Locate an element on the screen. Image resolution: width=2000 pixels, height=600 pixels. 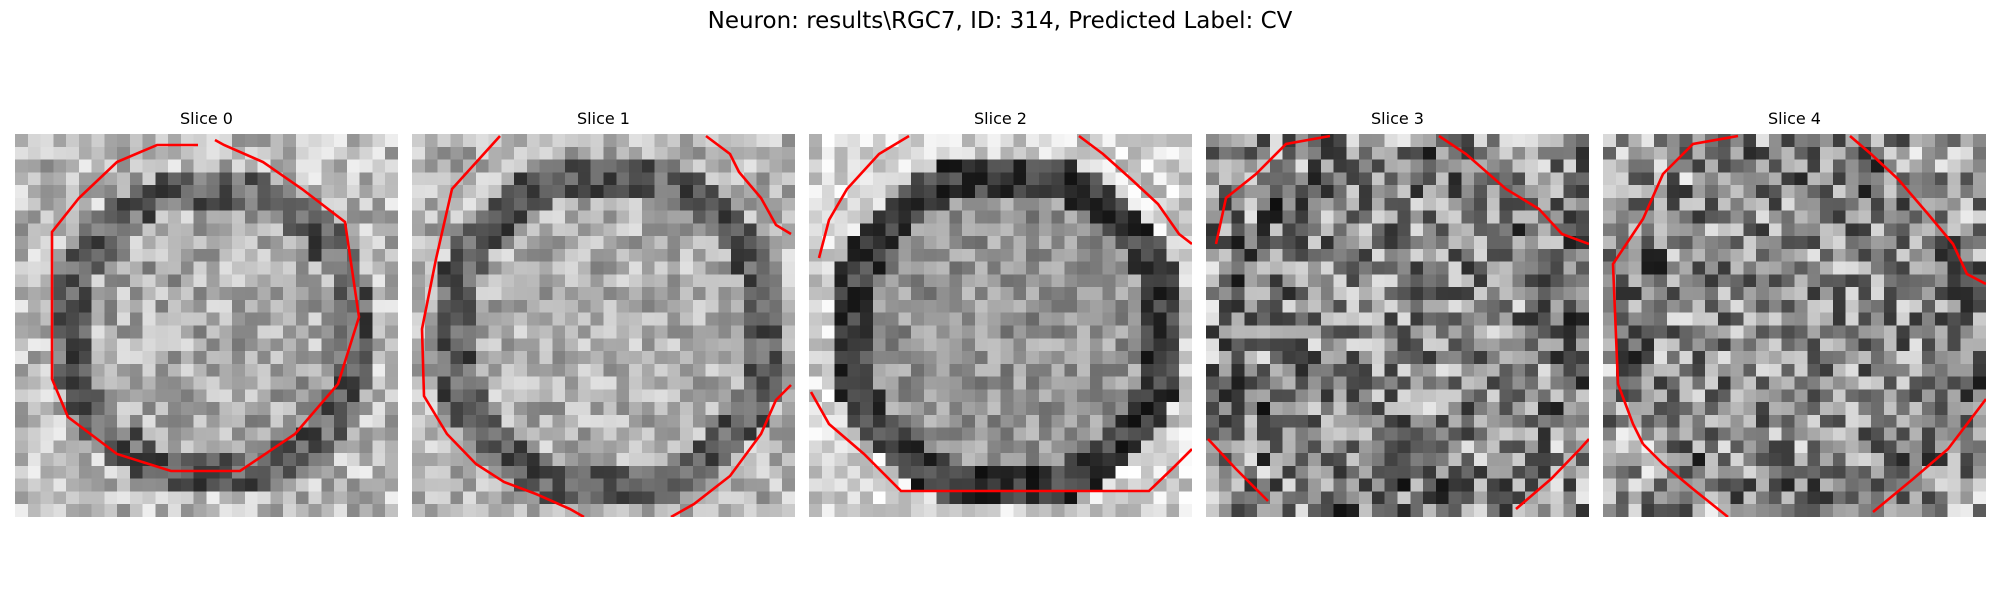
slice-panel-3: Slice 3 is located at coordinates (1397, 312).